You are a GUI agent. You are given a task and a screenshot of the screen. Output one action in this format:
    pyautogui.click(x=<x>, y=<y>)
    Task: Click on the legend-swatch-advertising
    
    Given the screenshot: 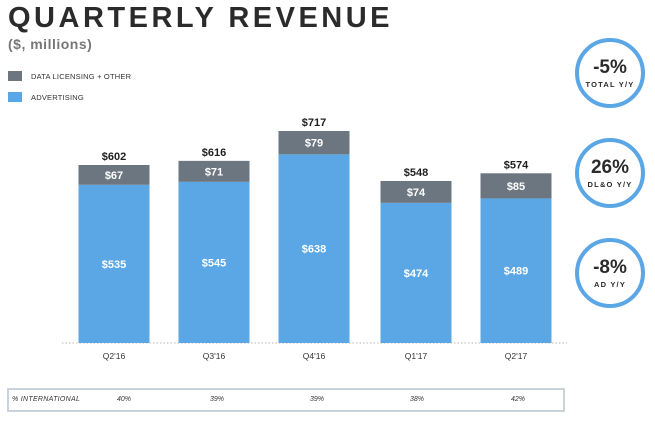 What is the action you would take?
    pyautogui.click(x=15, y=97)
    